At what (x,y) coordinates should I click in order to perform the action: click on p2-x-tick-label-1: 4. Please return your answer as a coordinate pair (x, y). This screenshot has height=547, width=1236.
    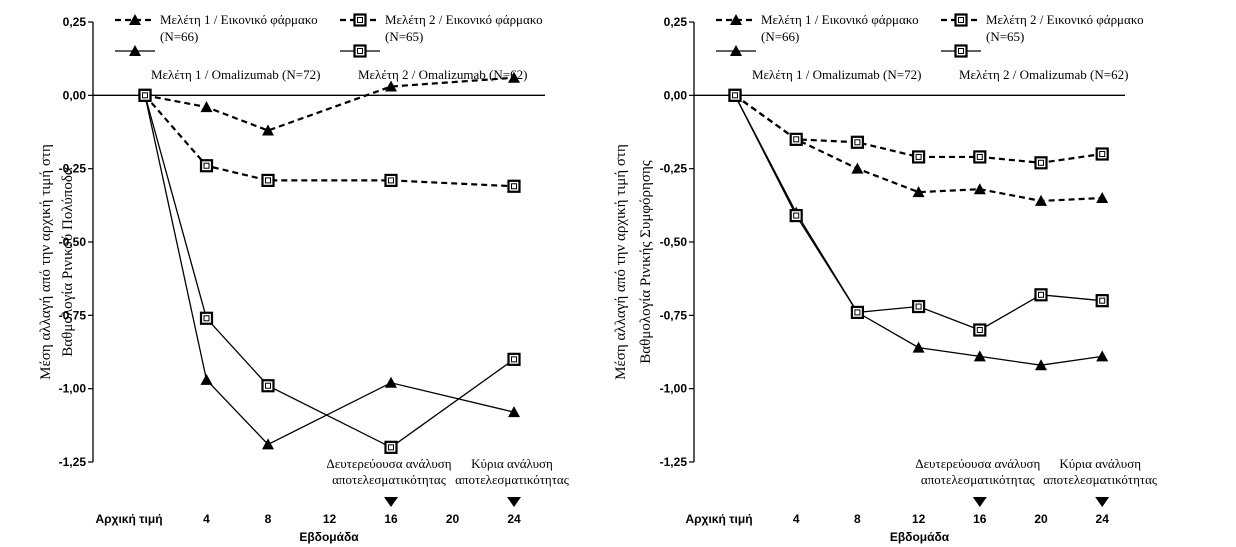
    Looking at the image, I should click on (796, 519).